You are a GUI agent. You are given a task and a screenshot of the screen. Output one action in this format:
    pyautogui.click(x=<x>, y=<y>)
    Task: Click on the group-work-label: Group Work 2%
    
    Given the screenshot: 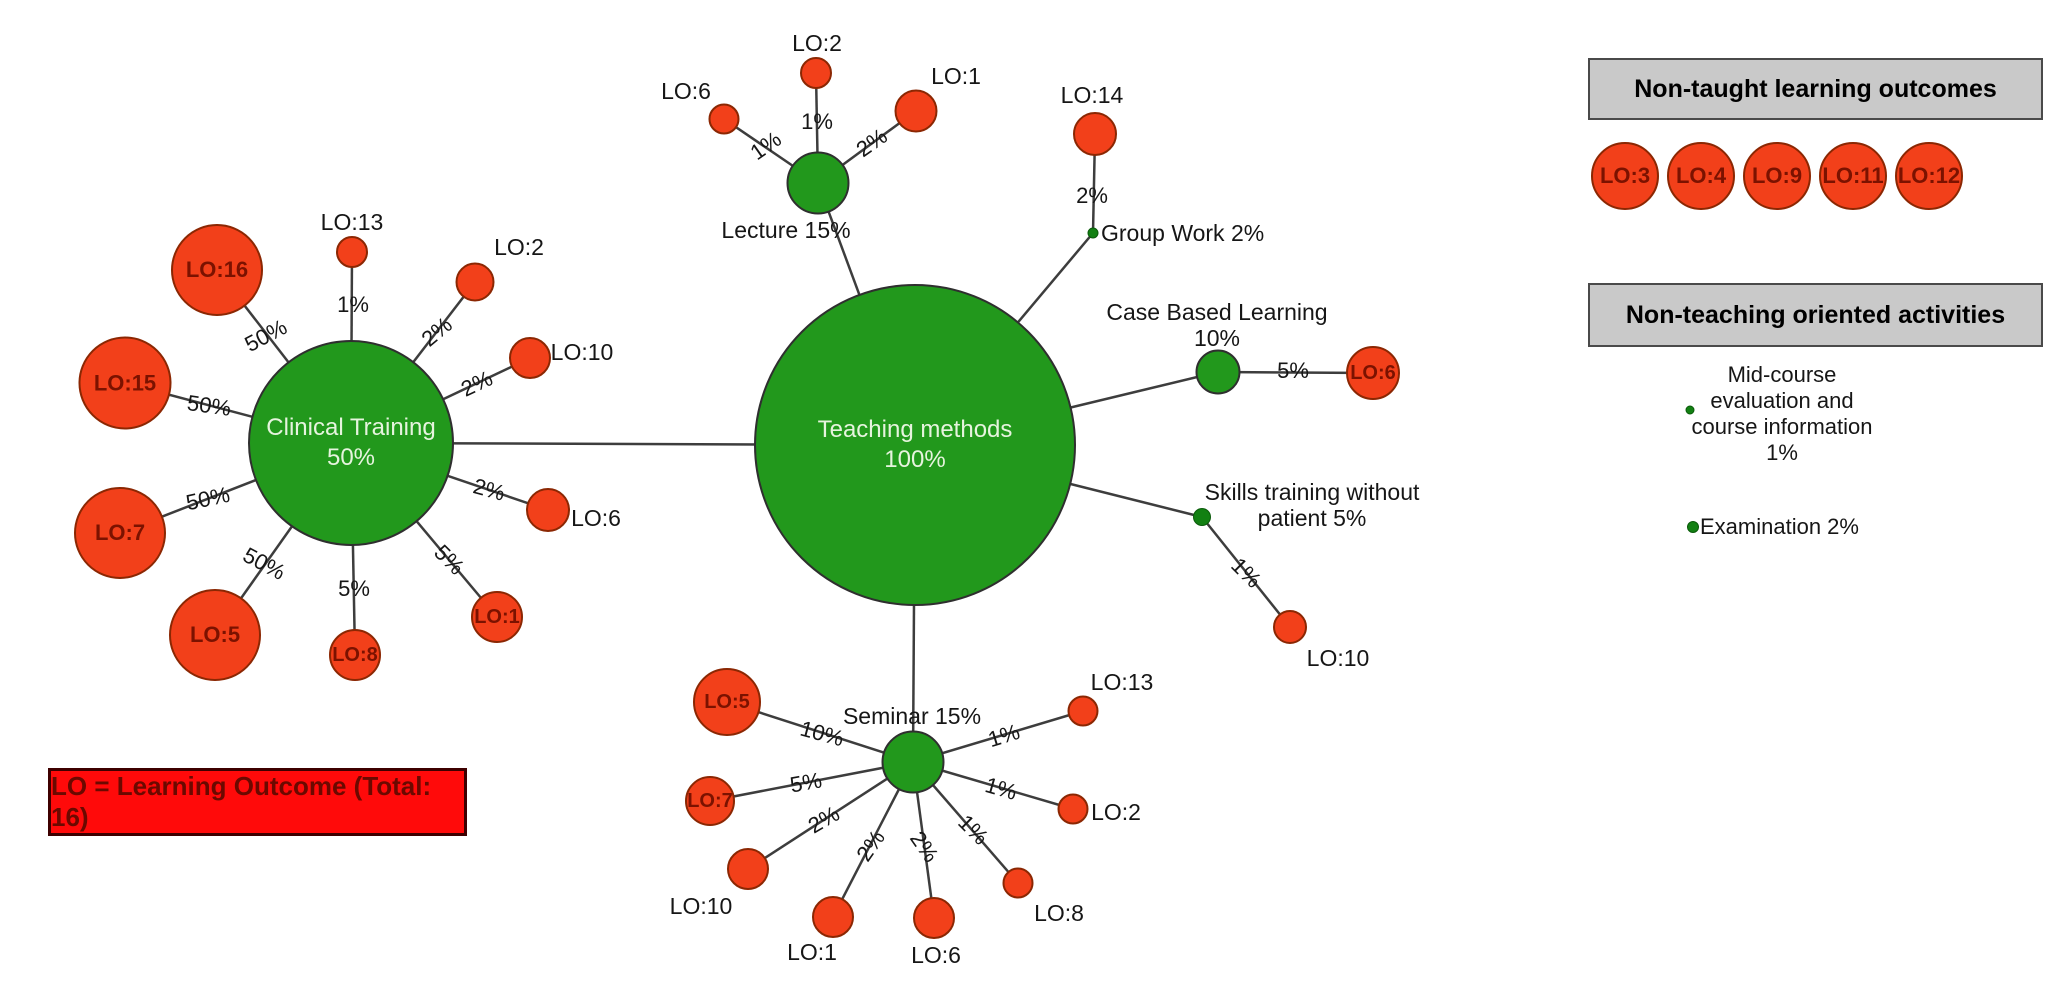 What is the action you would take?
    pyautogui.click(x=1183, y=233)
    